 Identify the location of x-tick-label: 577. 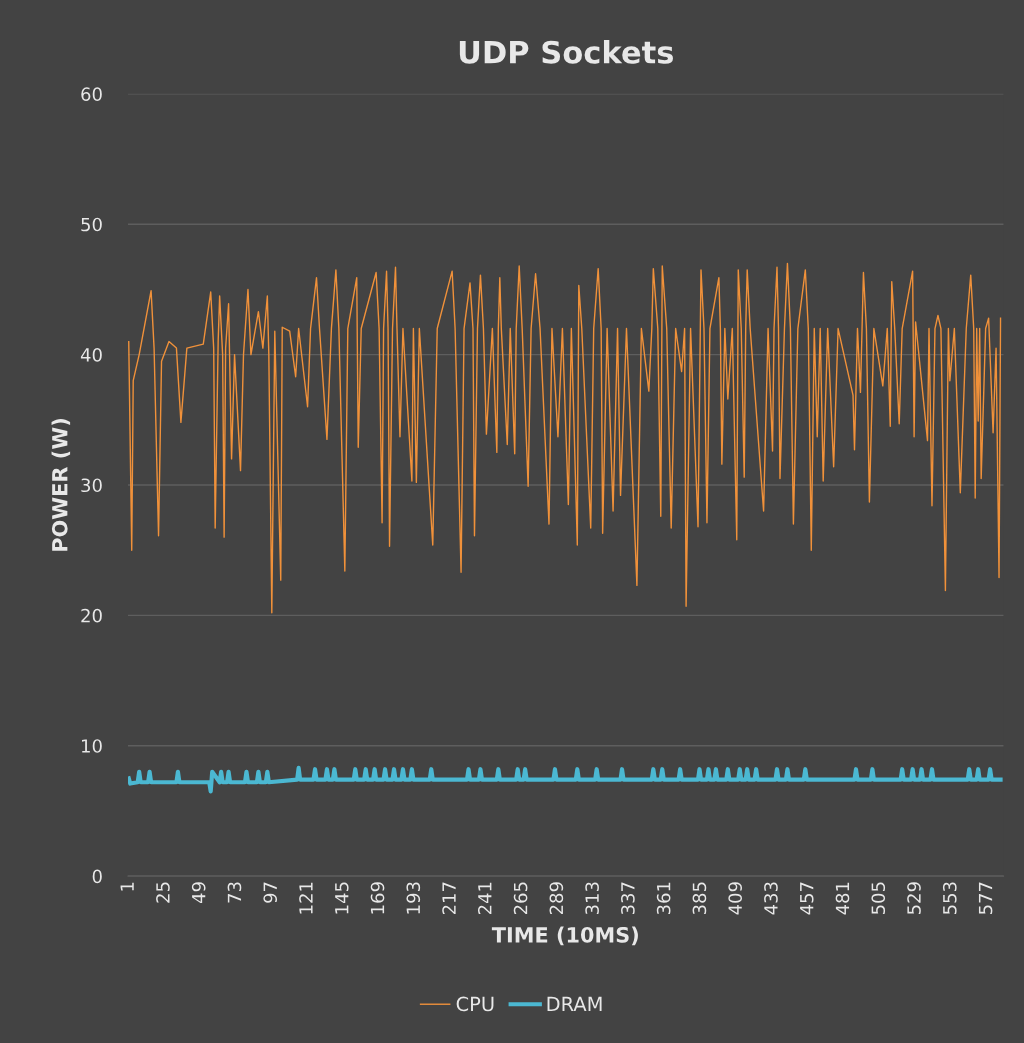
(985, 898).